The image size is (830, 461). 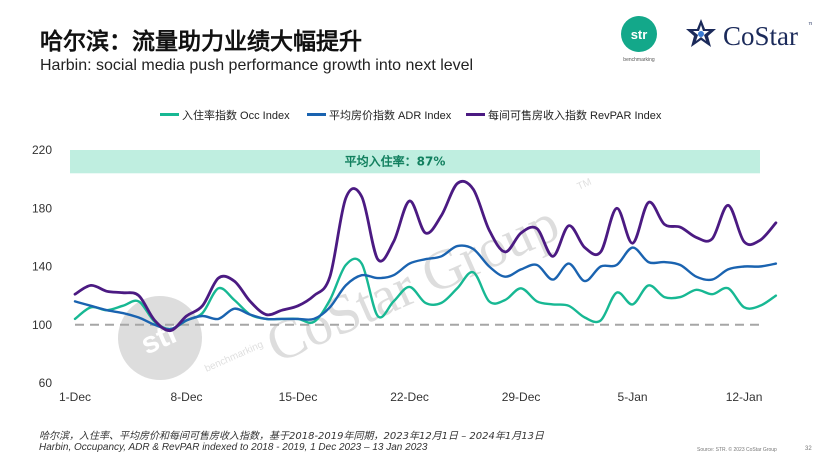 What do you see at coordinates (42, 267) in the screenshot?
I see `y-tick-label: 140` at bounding box center [42, 267].